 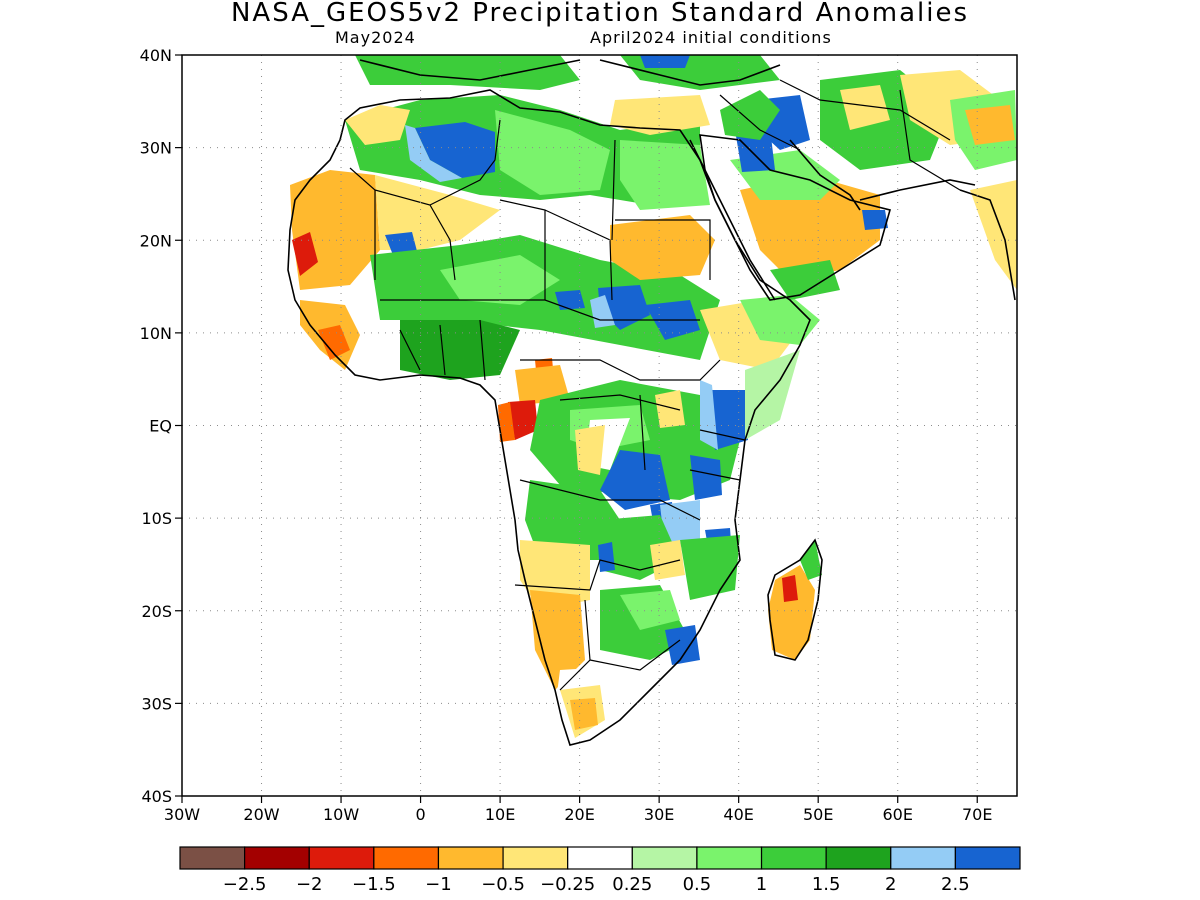 What do you see at coordinates (244, 884) in the screenshot?
I see `colorbar-label: −2.5` at bounding box center [244, 884].